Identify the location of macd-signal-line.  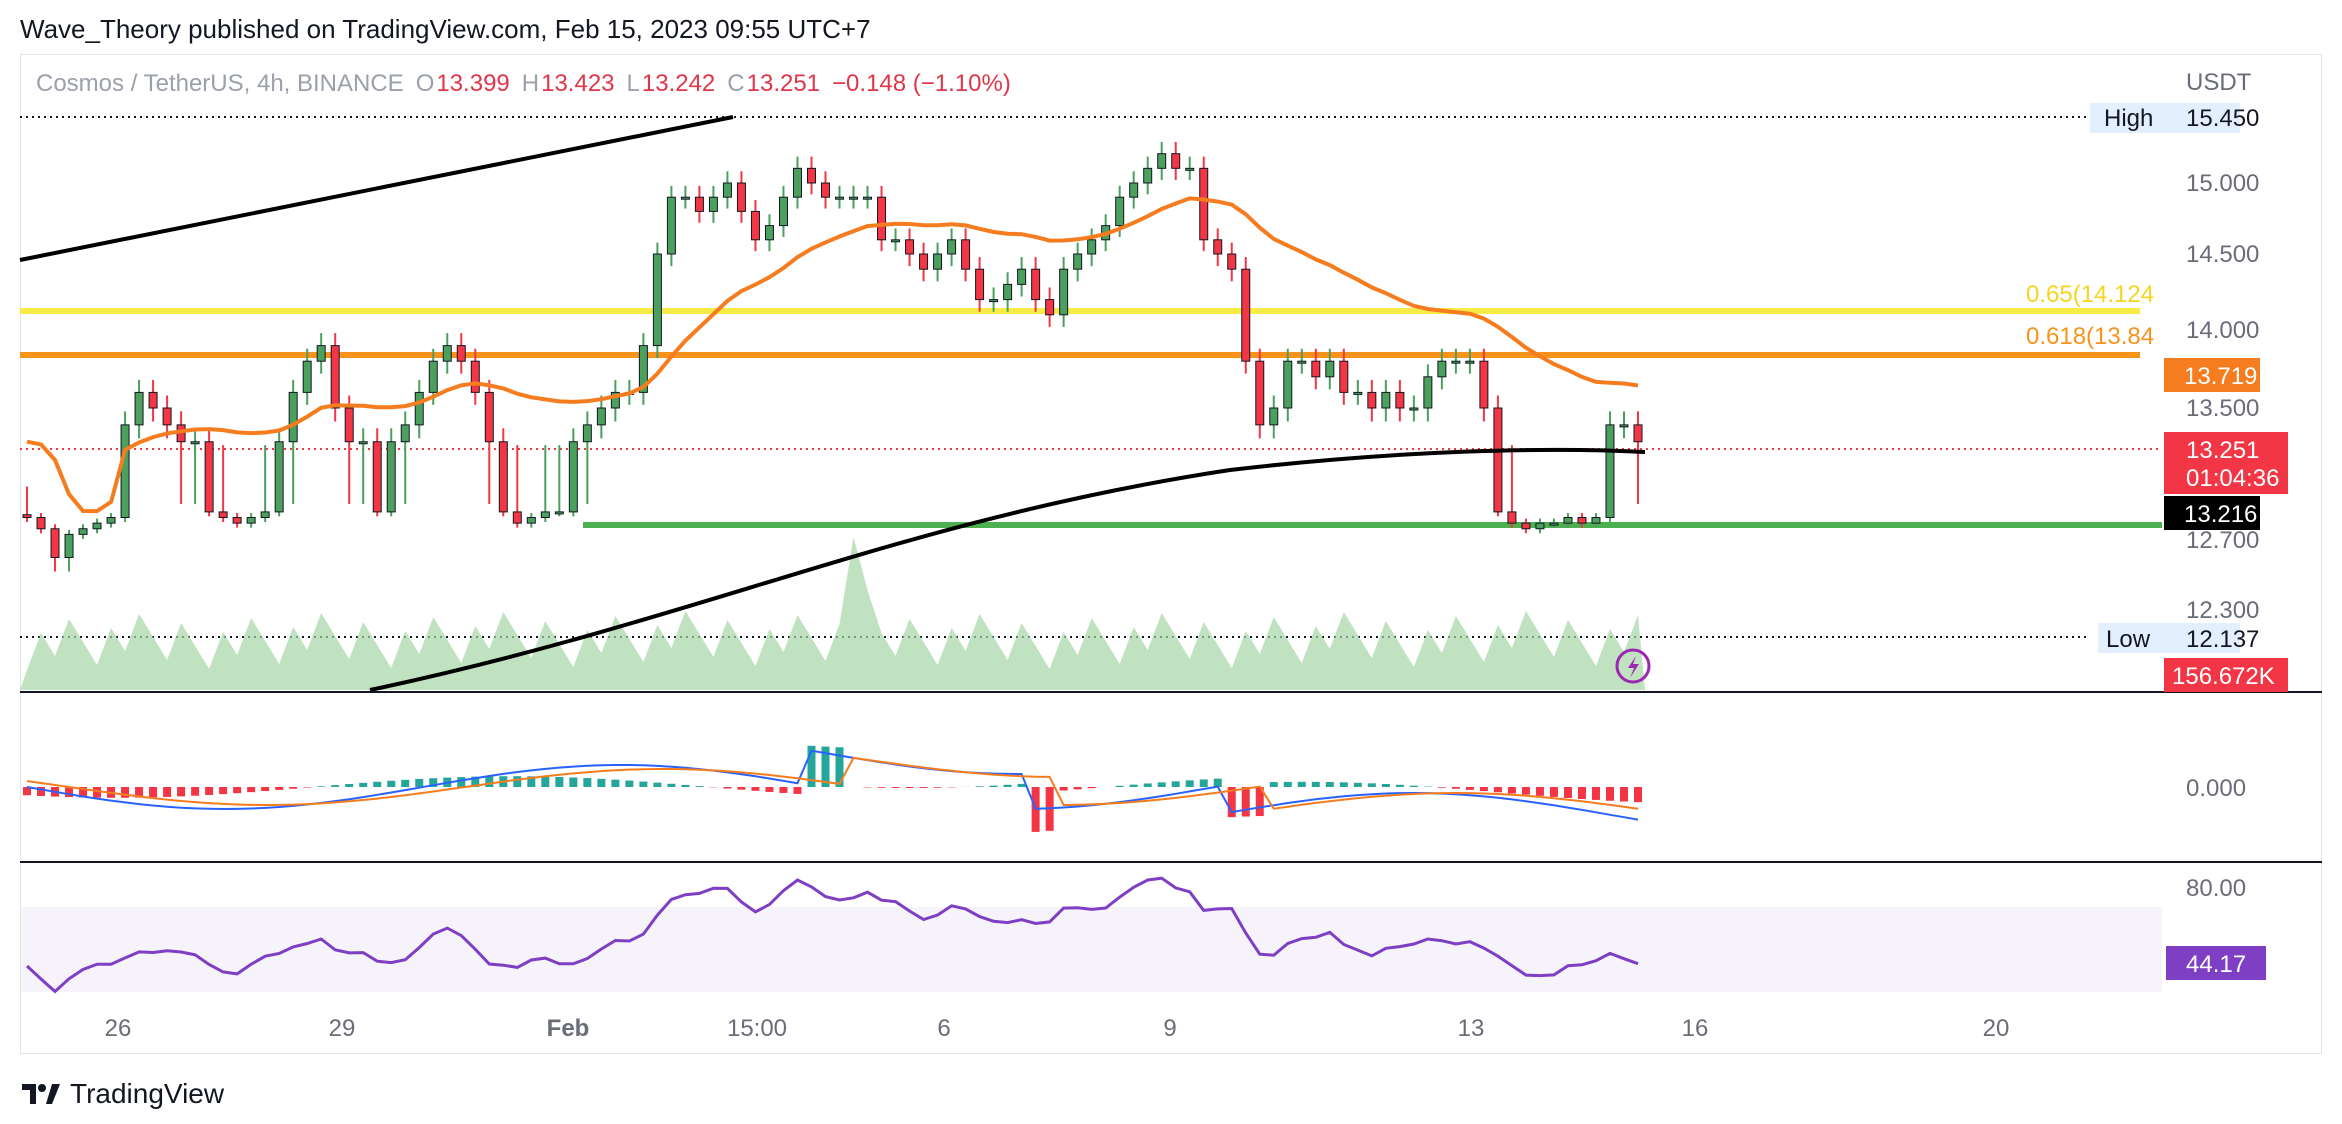
(832, 783).